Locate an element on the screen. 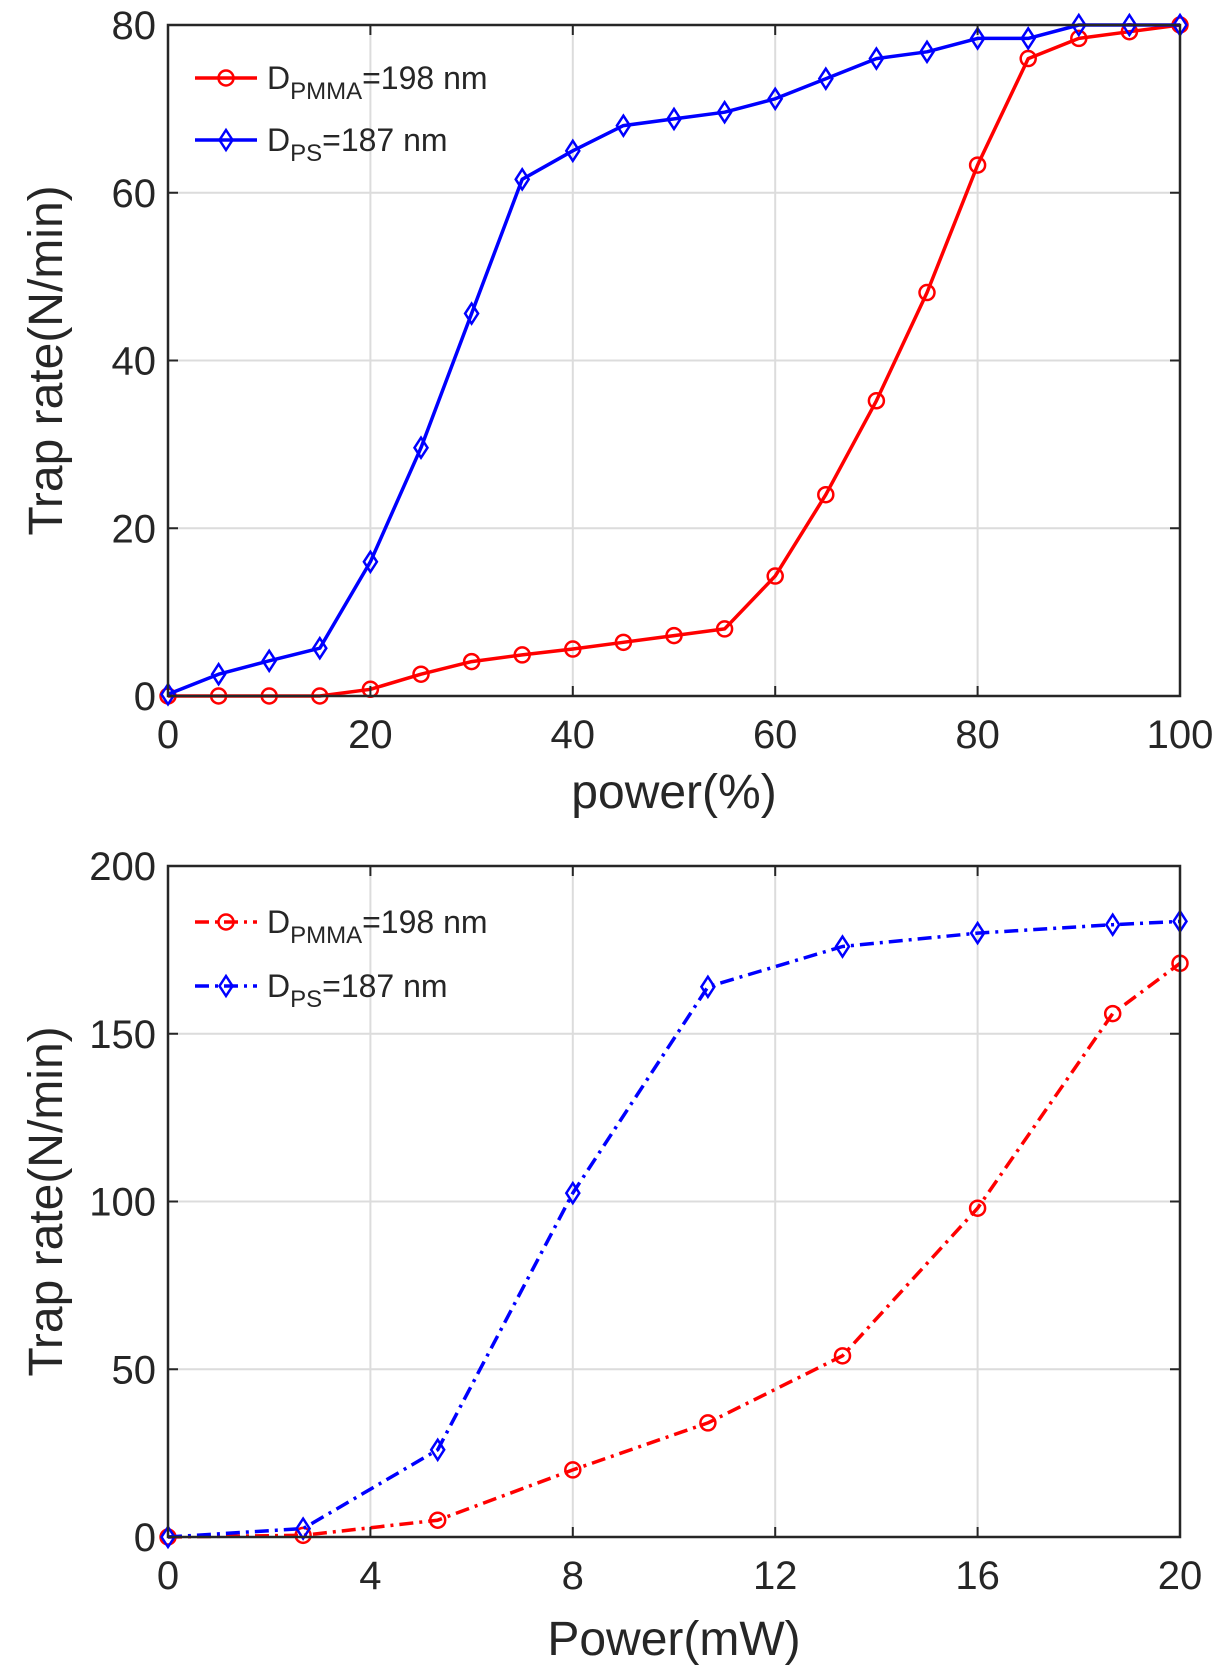 This screenshot has height=1680, width=1232. x-tick-label: 4 is located at coordinates (370, 1576).